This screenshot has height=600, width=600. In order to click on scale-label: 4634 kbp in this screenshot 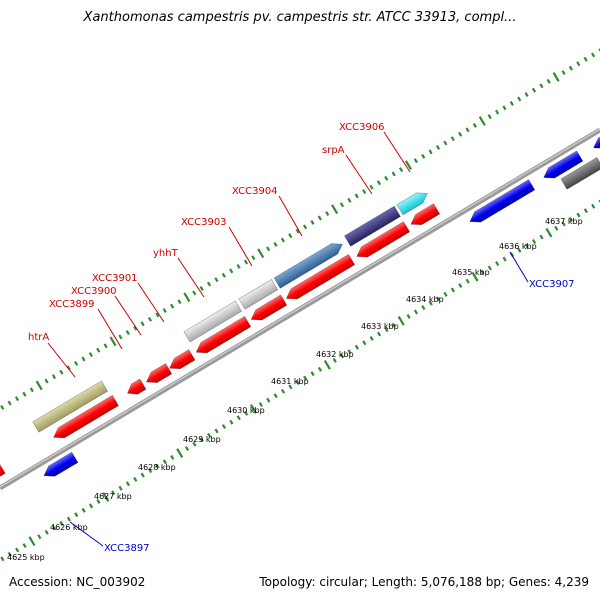, I will do `click(425, 299)`.